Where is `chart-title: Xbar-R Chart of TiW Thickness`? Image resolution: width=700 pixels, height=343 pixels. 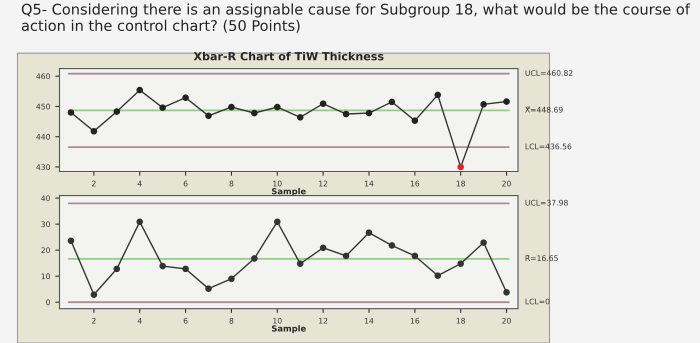 chart-title: Xbar-R Chart of TiW Thickness is located at coordinates (289, 56).